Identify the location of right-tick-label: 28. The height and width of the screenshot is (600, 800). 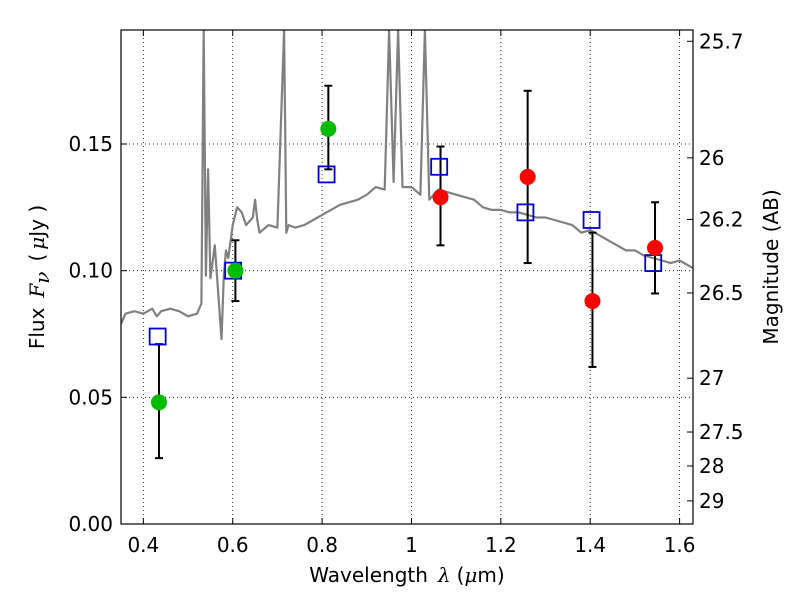
(711, 466).